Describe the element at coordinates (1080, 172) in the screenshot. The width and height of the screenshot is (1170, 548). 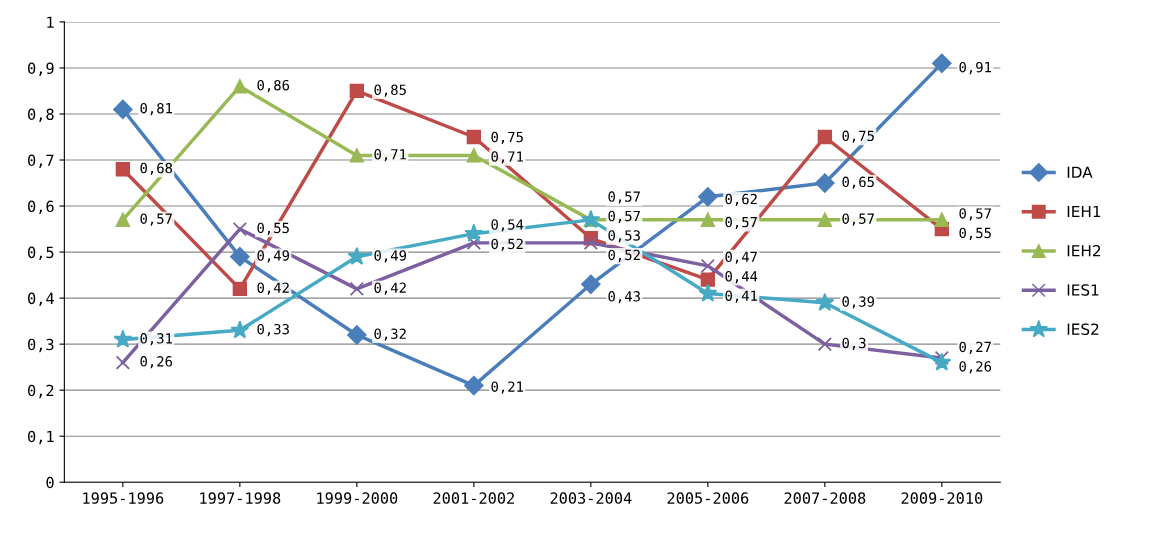
I see `legend-label: IDA` at that location.